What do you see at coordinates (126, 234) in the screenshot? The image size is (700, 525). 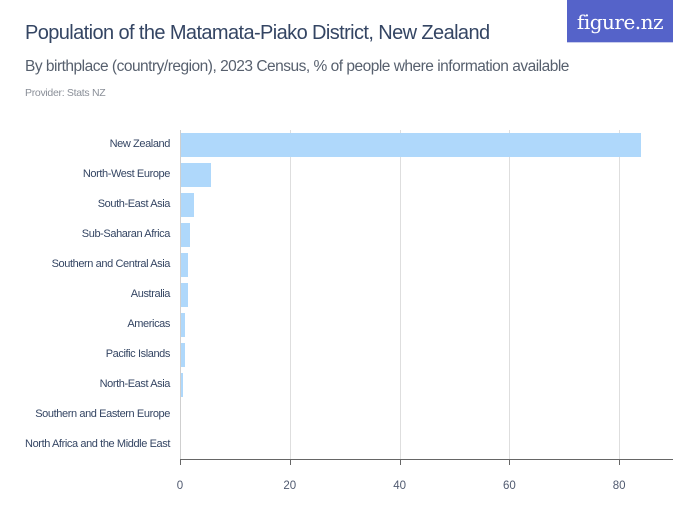 I see `category-label: Sub-Saharan Africa` at bounding box center [126, 234].